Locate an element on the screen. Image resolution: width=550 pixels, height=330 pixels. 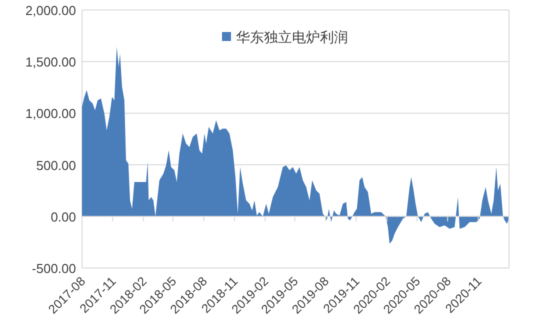
y-tick-label: -500.00 is located at coordinates (54, 268).